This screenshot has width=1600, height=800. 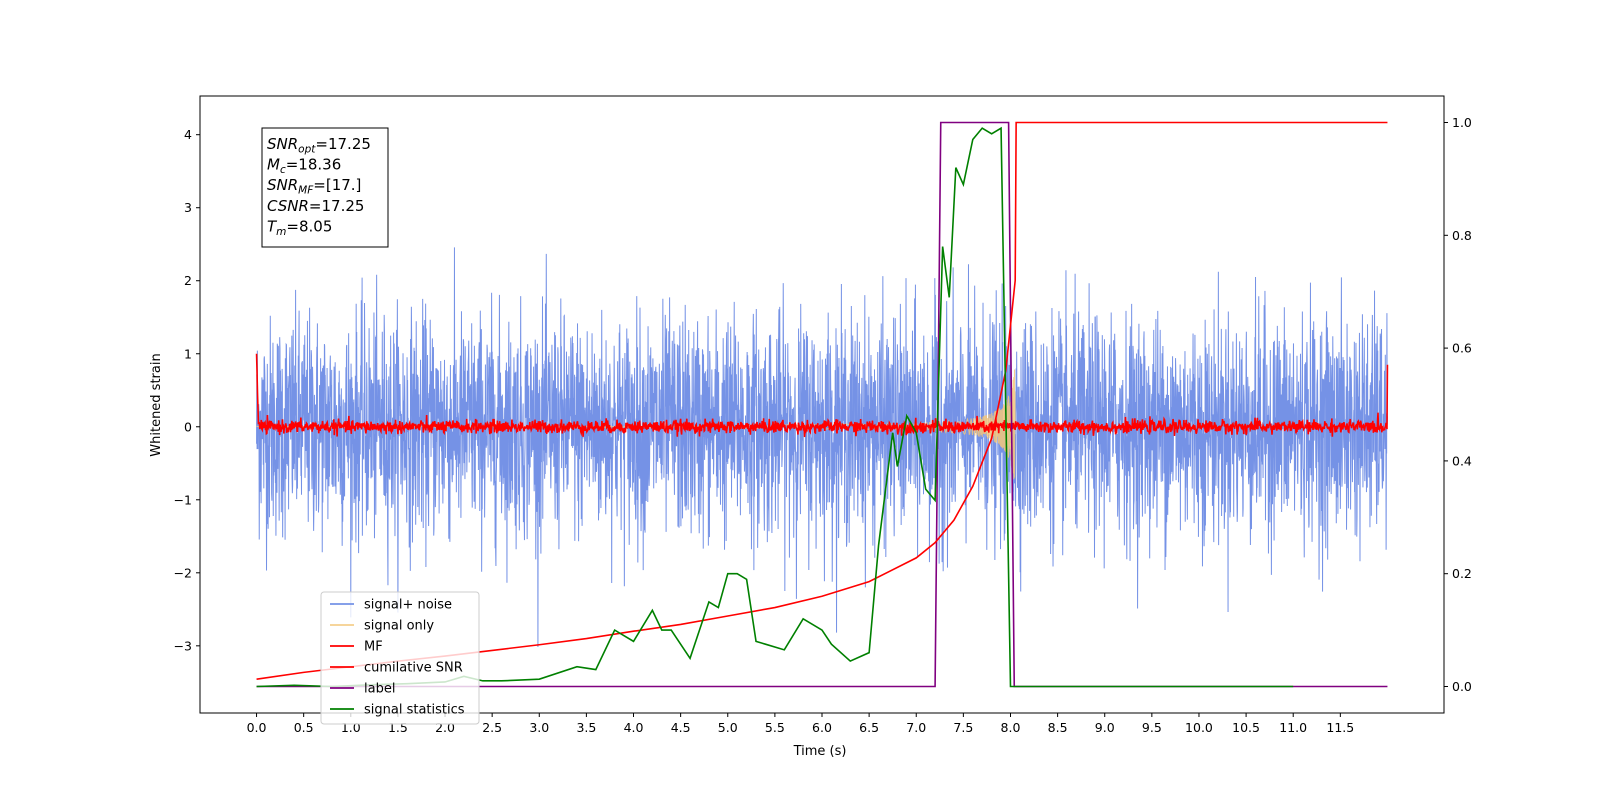 I want to click on x-tick-label: 6.5, so click(x=869, y=727).